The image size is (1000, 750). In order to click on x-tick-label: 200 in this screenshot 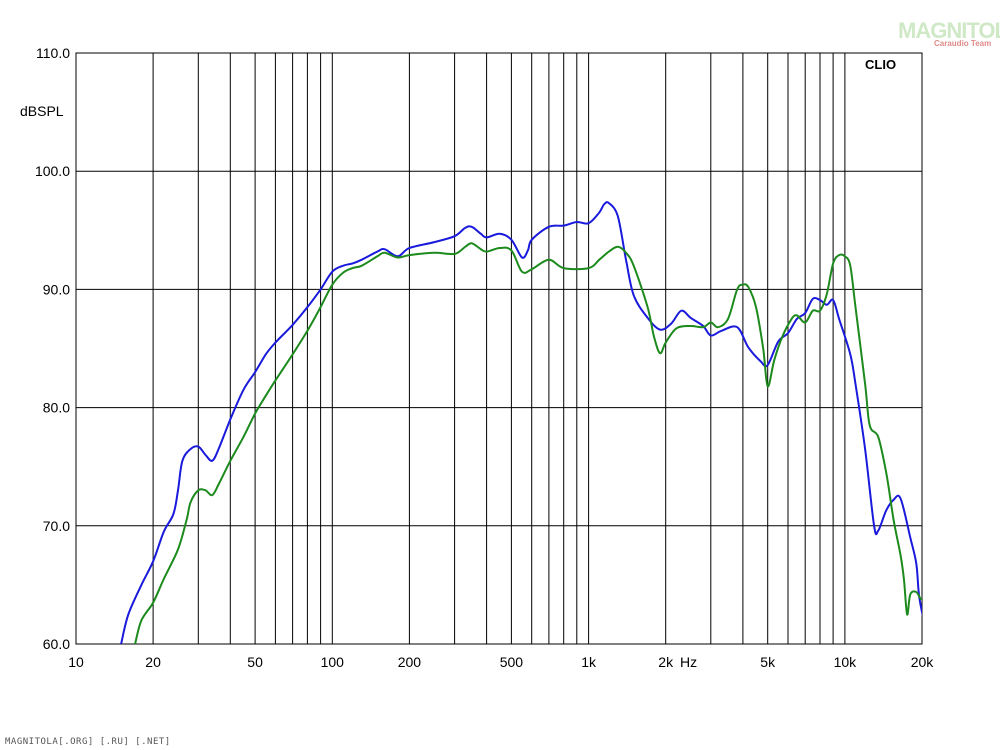, I will do `click(410, 662)`.